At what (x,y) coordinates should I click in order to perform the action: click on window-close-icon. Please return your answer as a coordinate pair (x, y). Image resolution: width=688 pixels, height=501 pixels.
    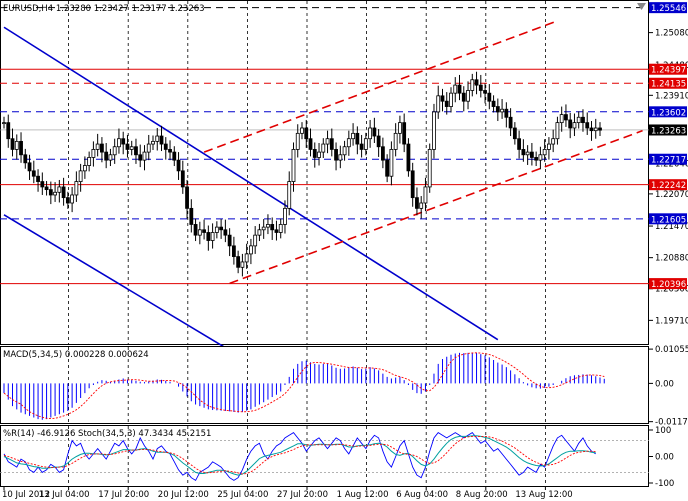
    Looking at the image, I should click on (641, 6).